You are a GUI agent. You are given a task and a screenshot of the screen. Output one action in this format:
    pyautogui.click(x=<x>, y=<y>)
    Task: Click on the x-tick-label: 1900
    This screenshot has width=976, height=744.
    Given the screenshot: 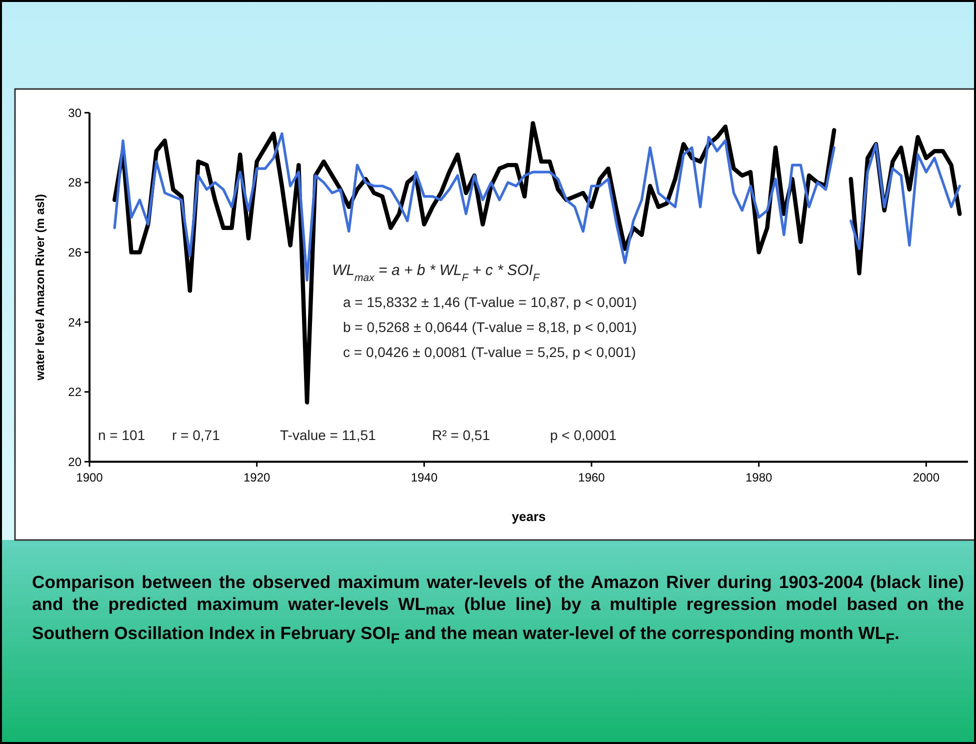 What is the action you would take?
    pyautogui.click(x=90, y=477)
    